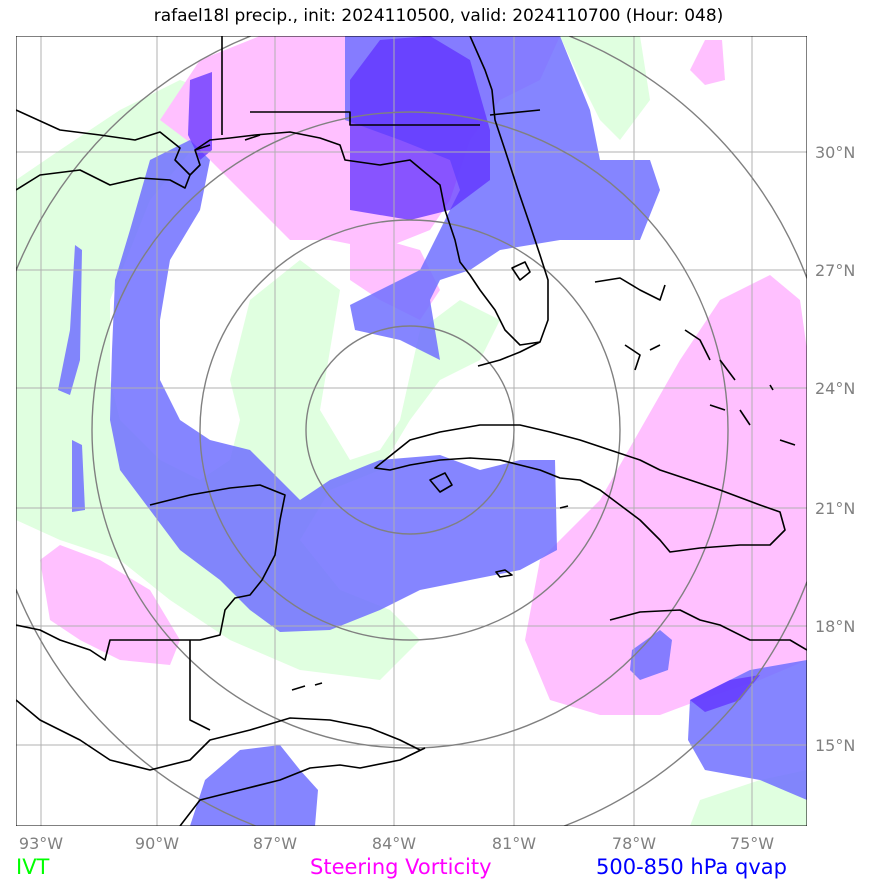 The image size is (877, 891). I want to click on border-us-interior, so click(381, 85).